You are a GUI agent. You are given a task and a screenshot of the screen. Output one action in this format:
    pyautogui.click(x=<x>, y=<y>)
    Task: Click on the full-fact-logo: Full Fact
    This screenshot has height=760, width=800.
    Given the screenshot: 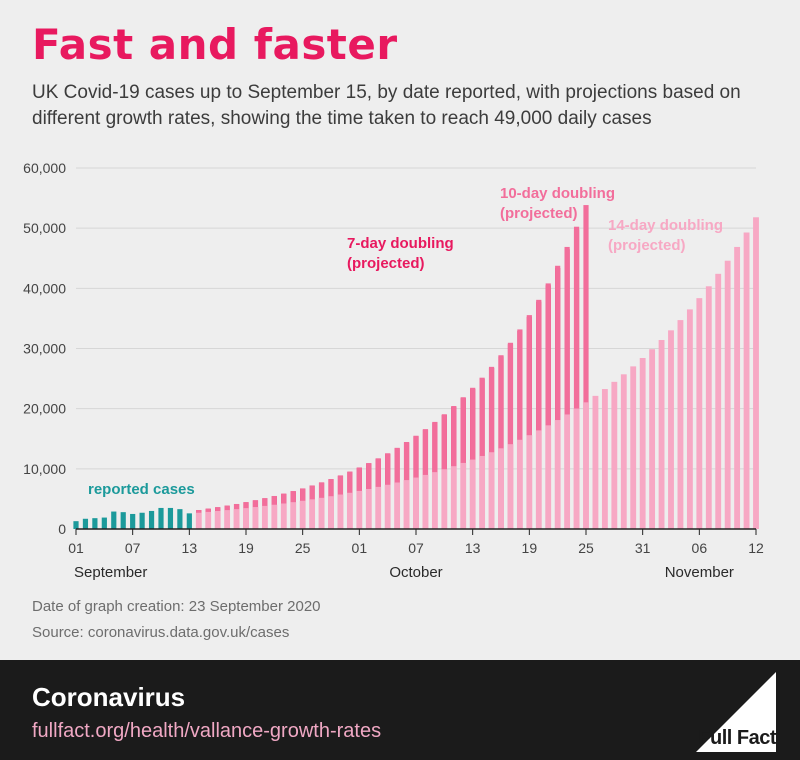 What is the action you would take?
    pyautogui.click(x=721, y=712)
    